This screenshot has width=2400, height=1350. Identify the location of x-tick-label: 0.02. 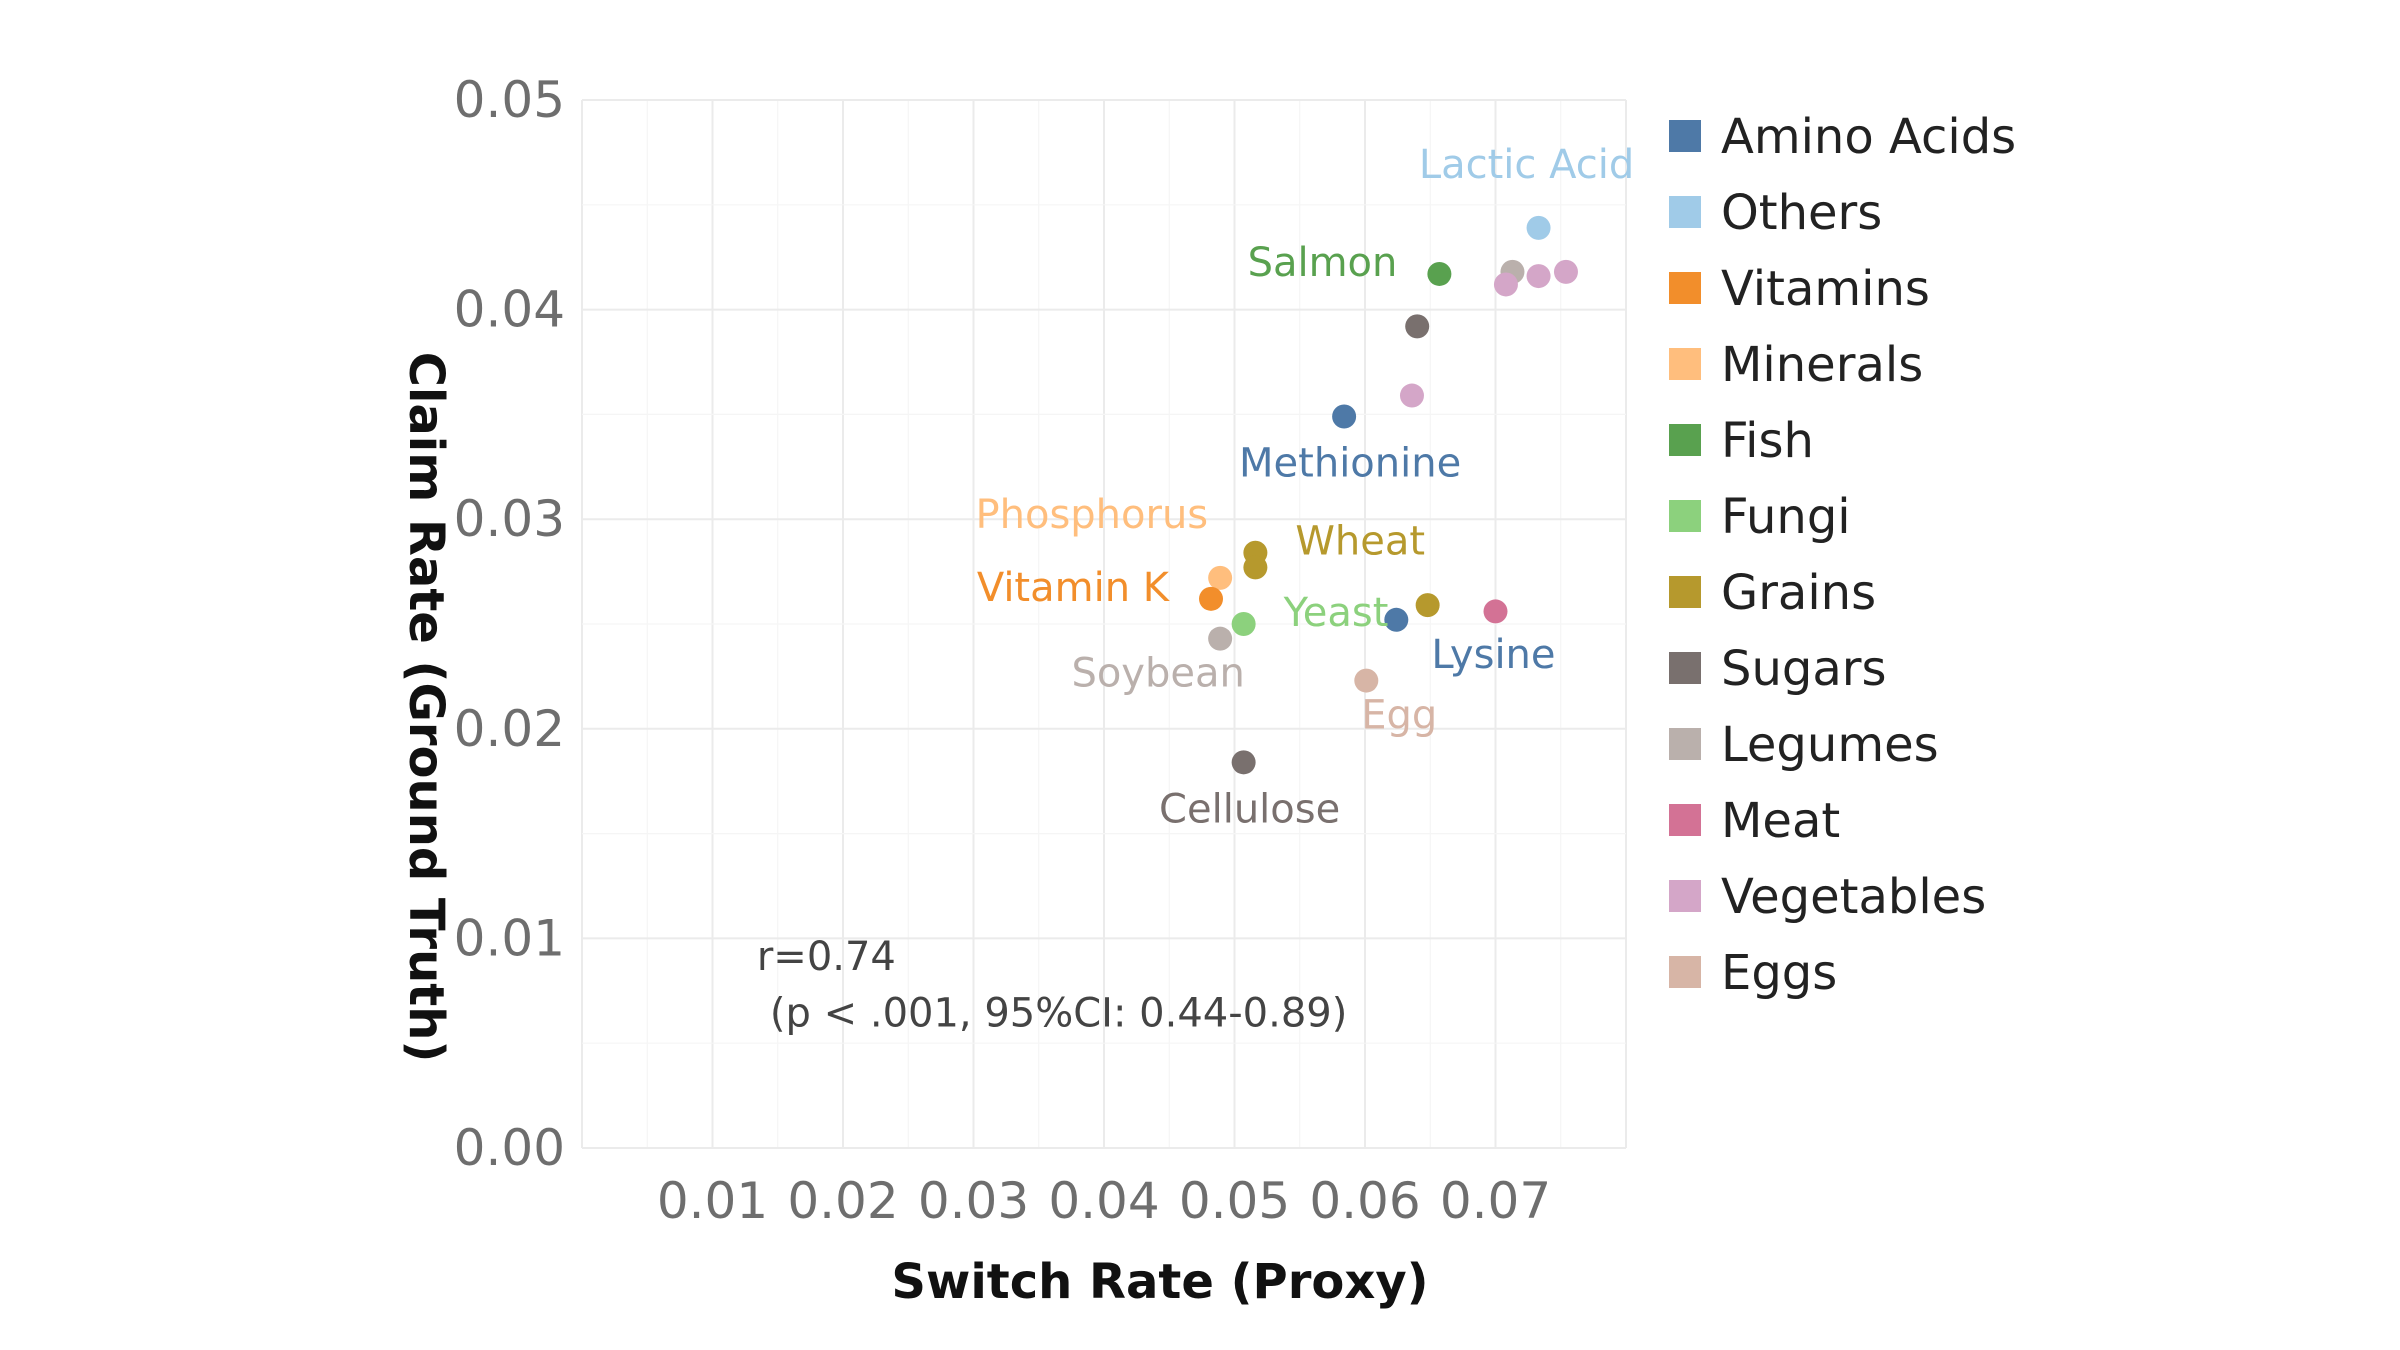
(842, 1201).